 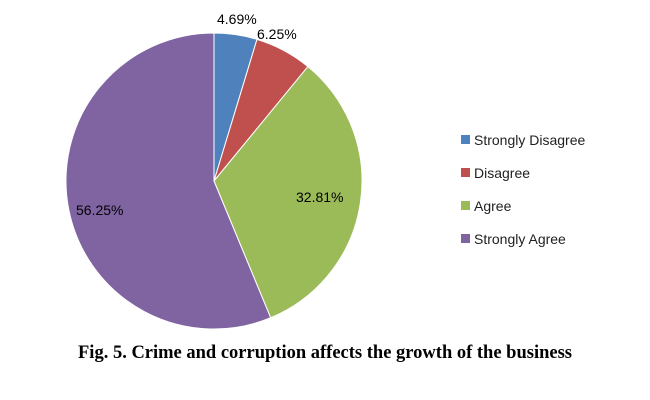 I want to click on legend-item-disagree: Disagree, so click(x=523, y=172).